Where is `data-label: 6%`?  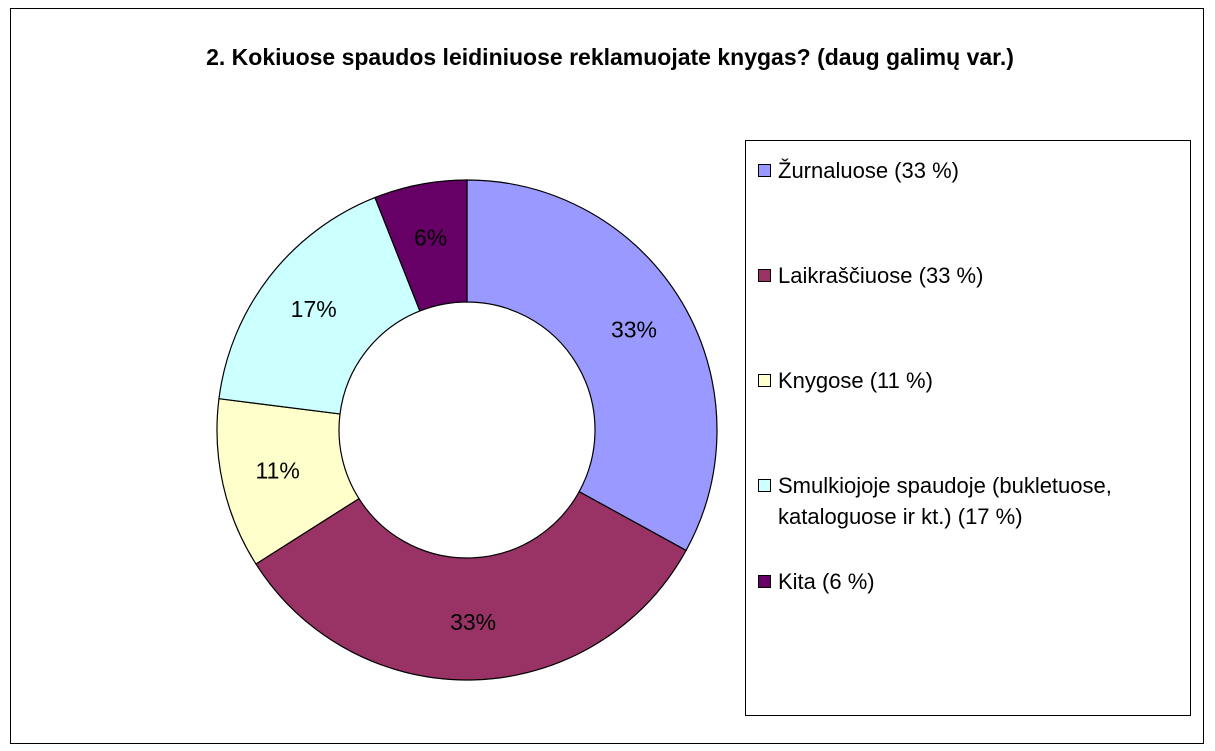 data-label: 6% is located at coordinates (430, 238).